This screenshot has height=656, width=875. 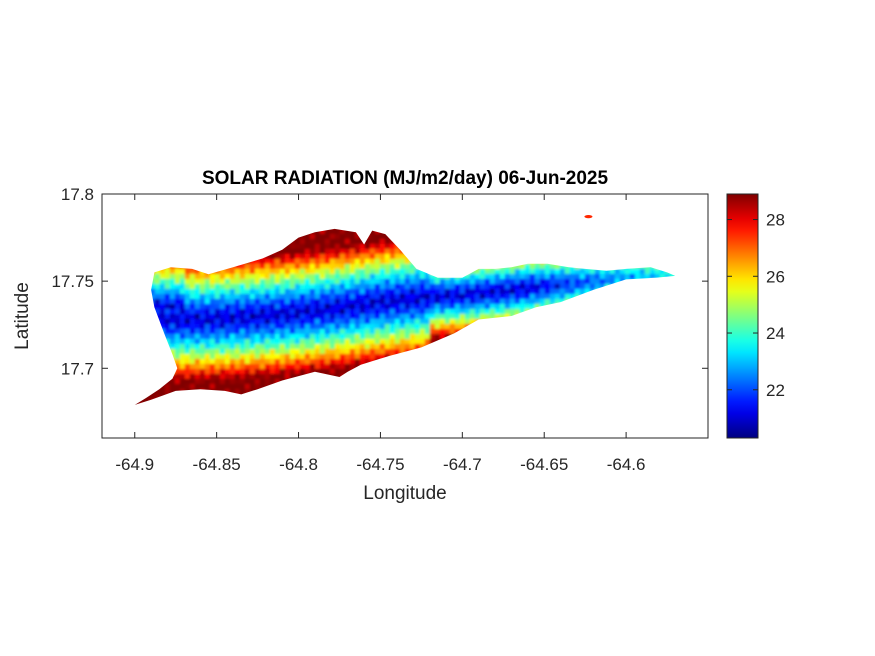 What do you see at coordinates (72, 281) in the screenshot?
I see `y-tick-label: 17.75` at bounding box center [72, 281].